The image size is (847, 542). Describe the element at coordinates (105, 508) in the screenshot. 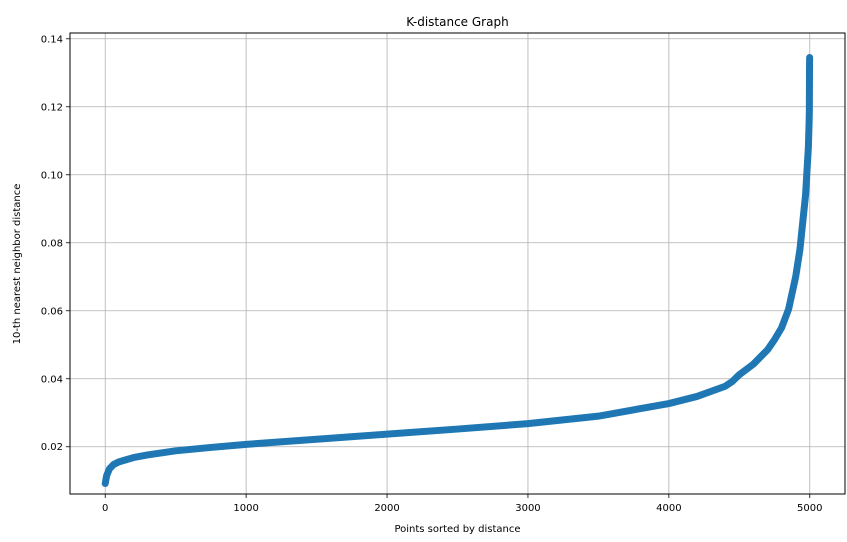

I see `x-tick-label: 0` at that location.